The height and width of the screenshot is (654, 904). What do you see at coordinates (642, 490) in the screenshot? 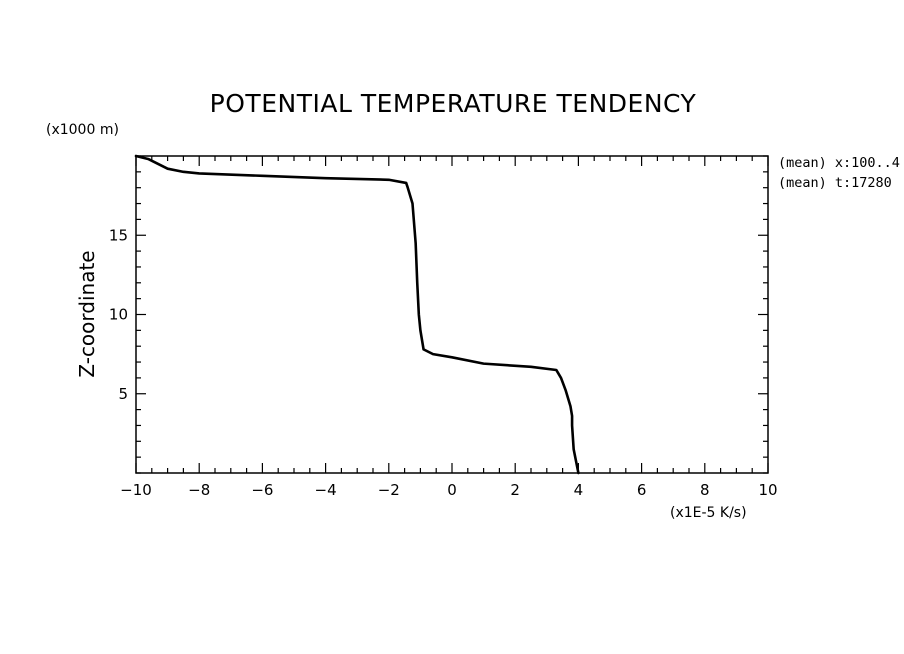
I see `x-tick-label: 6` at bounding box center [642, 490].